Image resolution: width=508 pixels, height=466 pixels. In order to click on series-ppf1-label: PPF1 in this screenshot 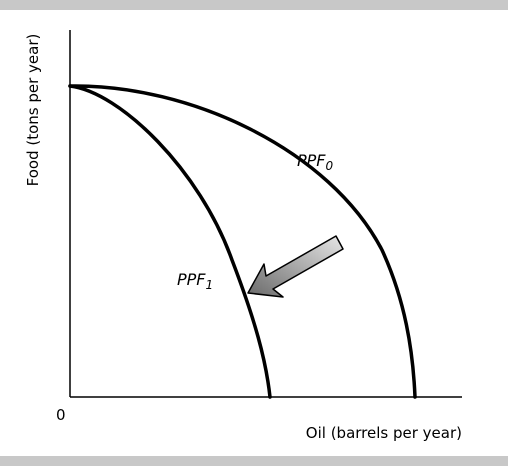, I will do `click(195, 281)`.